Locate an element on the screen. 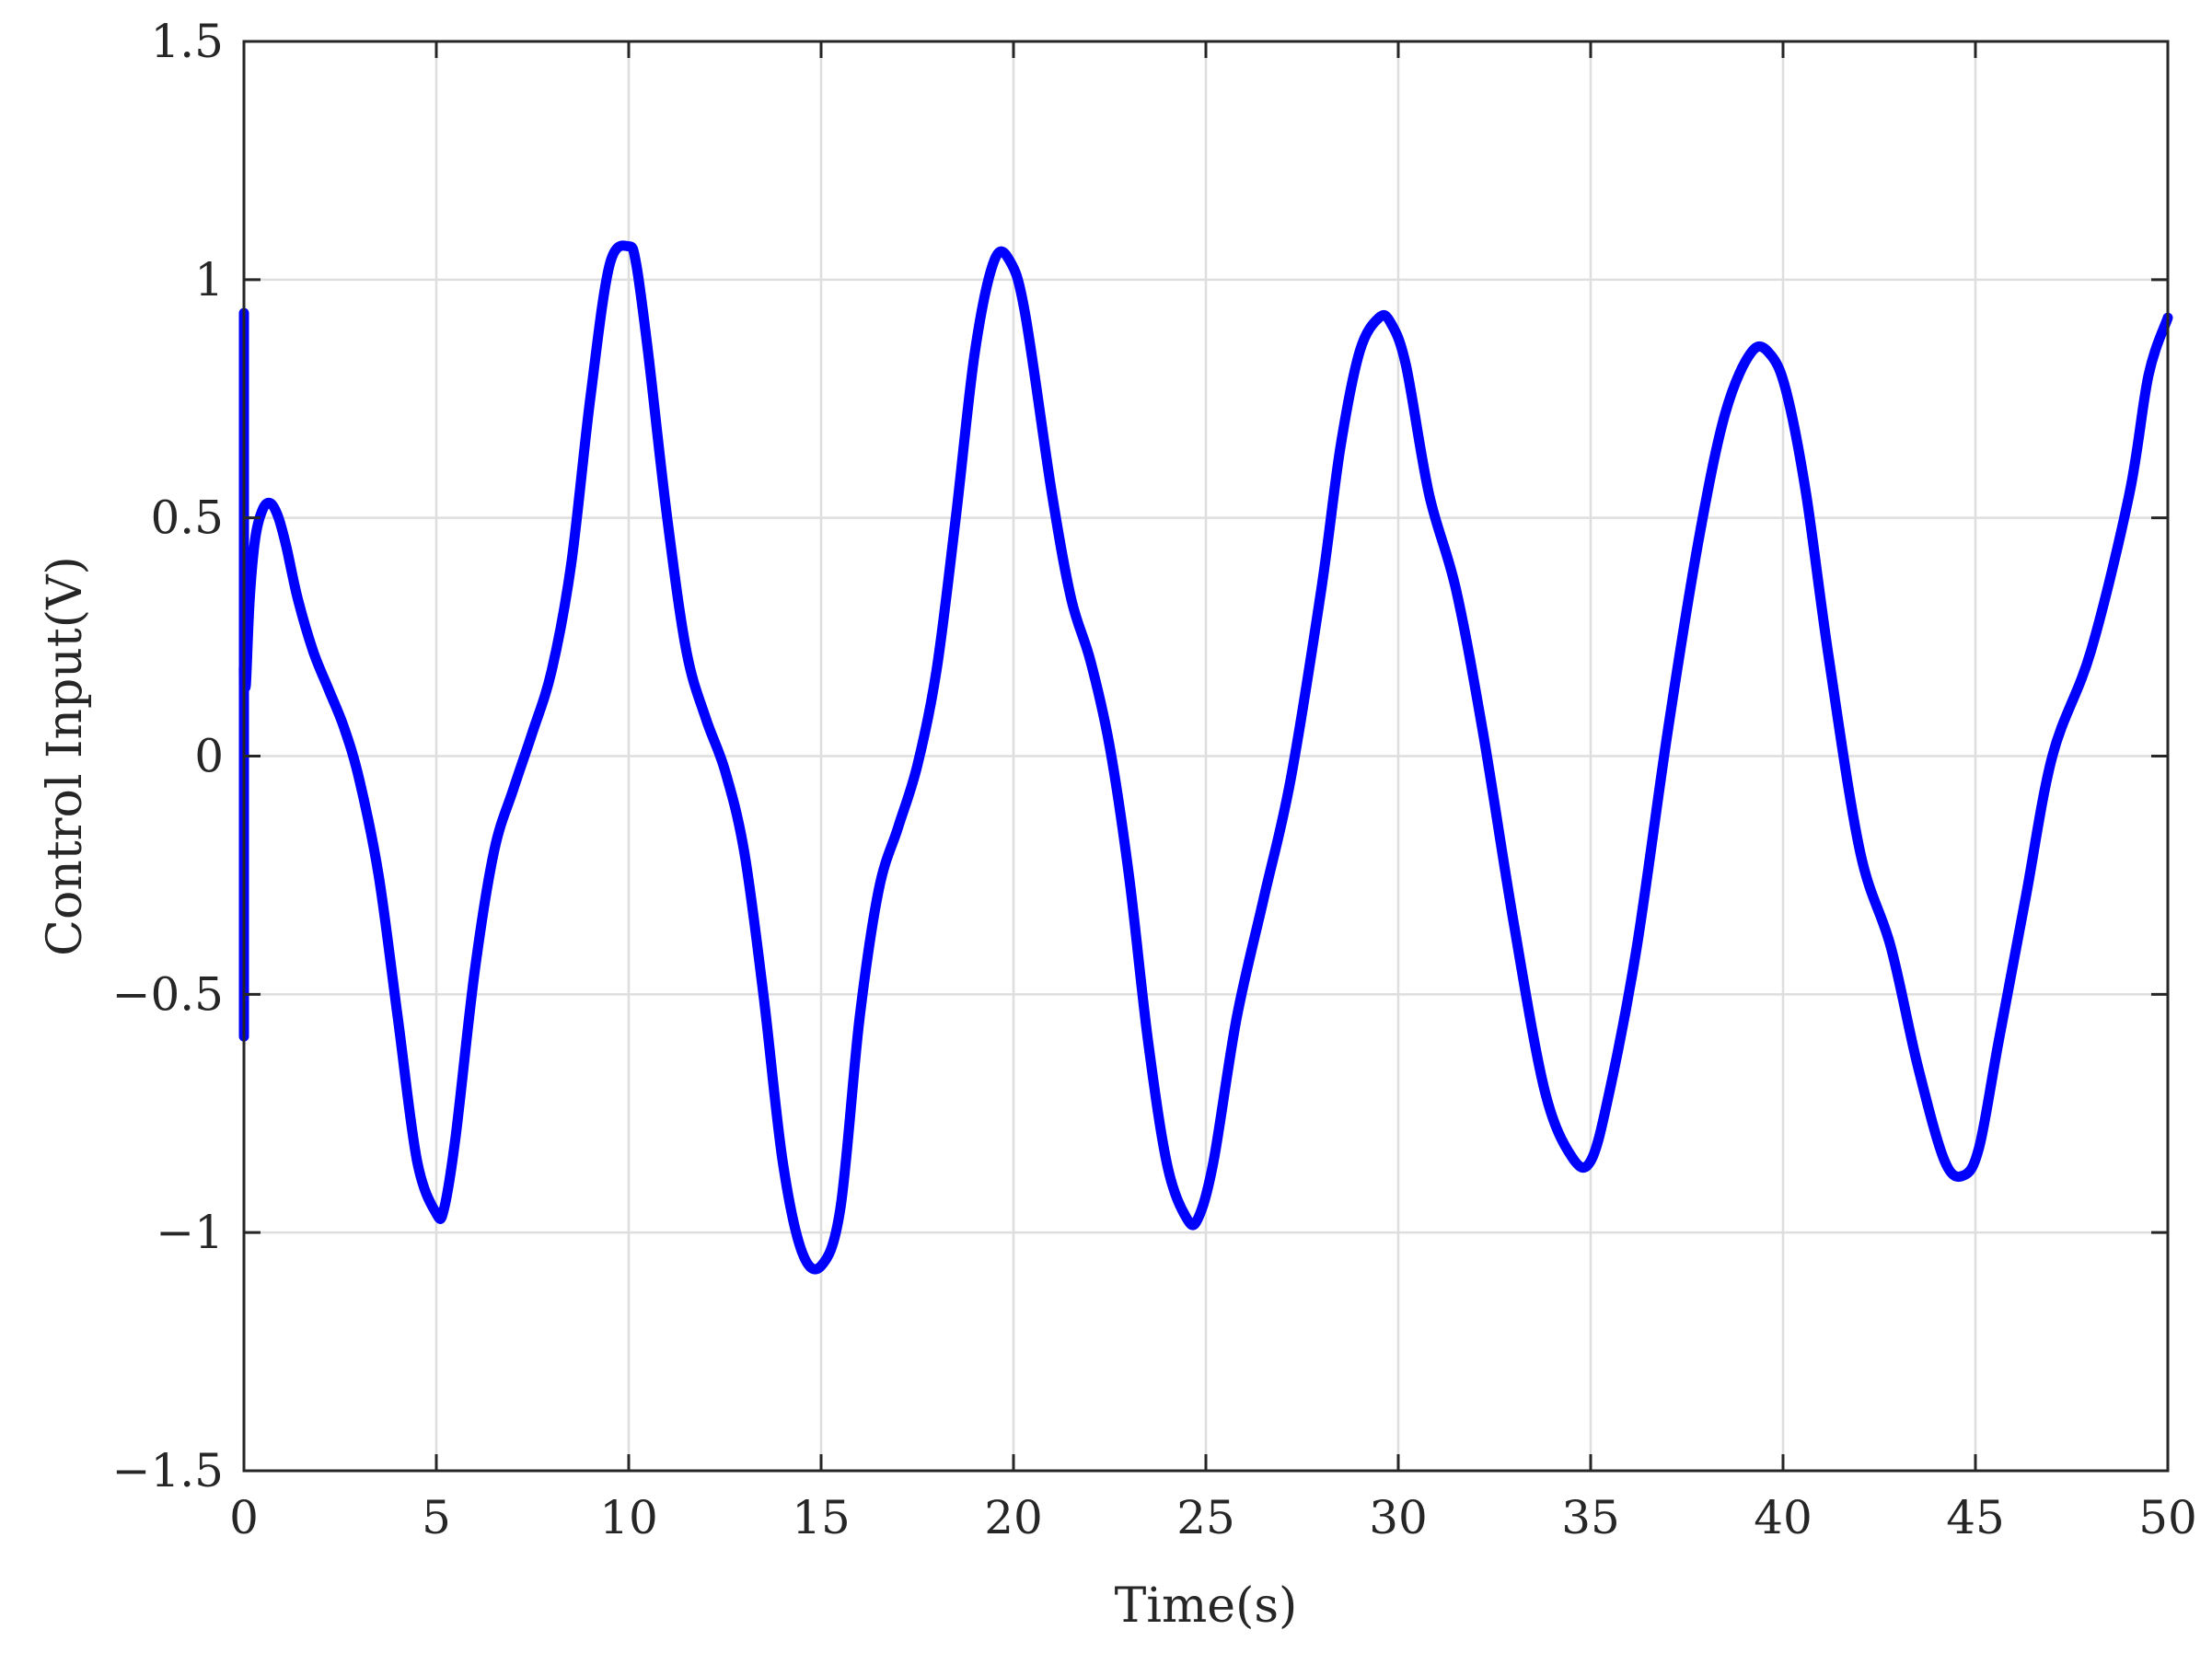 The image size is (2212, 1653). x-tick-label: 0 is located at coordinates (244, 1517).